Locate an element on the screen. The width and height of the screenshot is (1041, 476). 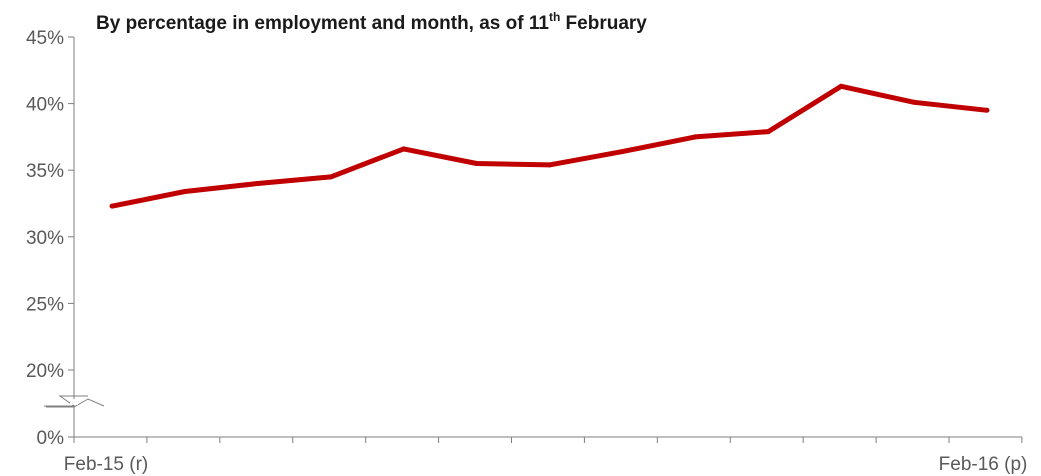
chart-title-superscript: th is located at coordinates (554, 17).